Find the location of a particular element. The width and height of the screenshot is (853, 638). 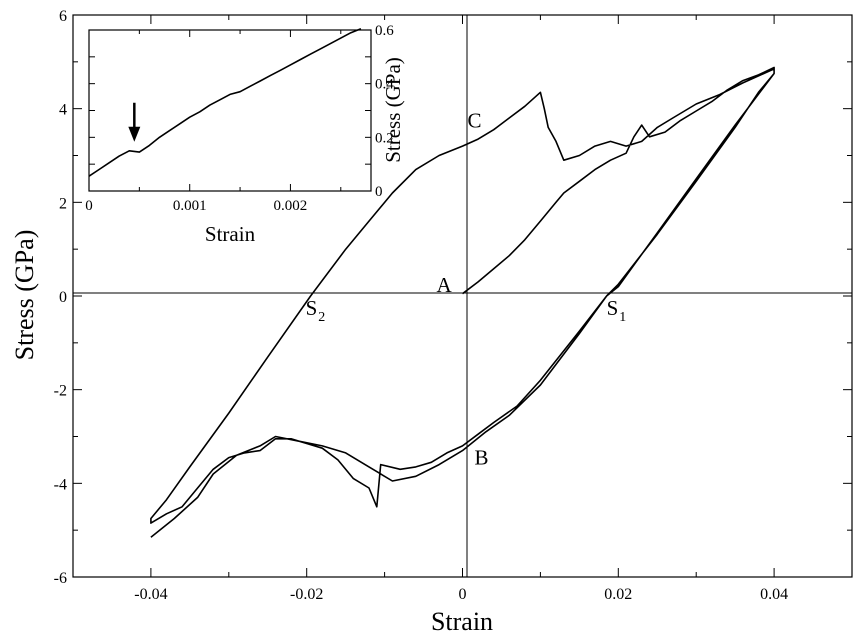

x-tick-label: 0 is located at coordinates (463, 594).